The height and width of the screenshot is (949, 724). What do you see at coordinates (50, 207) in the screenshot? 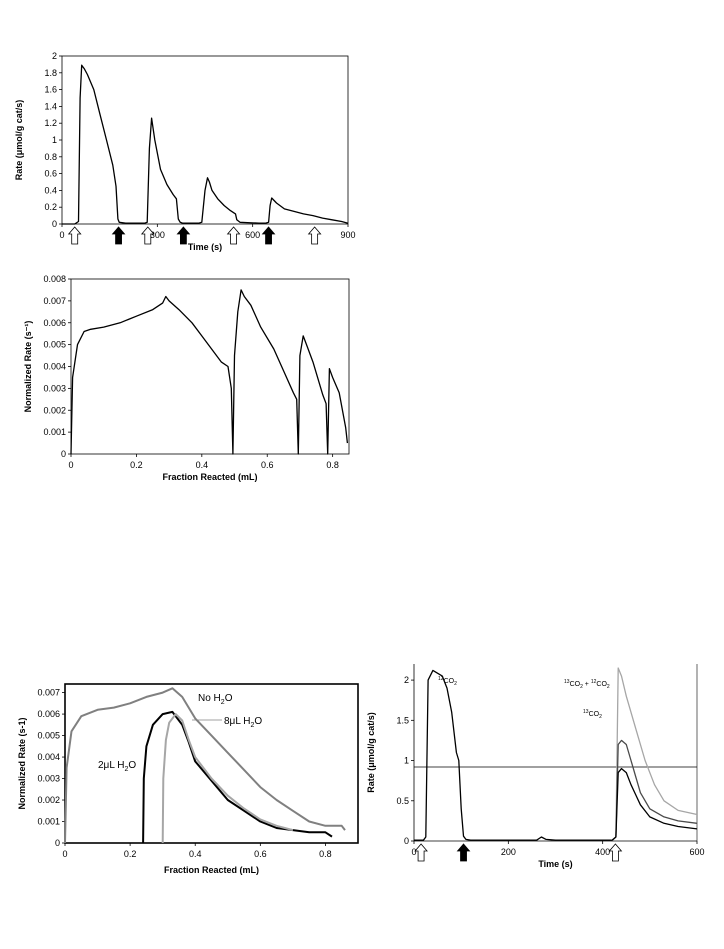
I see `y-tick-label: 0.2` at bounding box center [50, 207].